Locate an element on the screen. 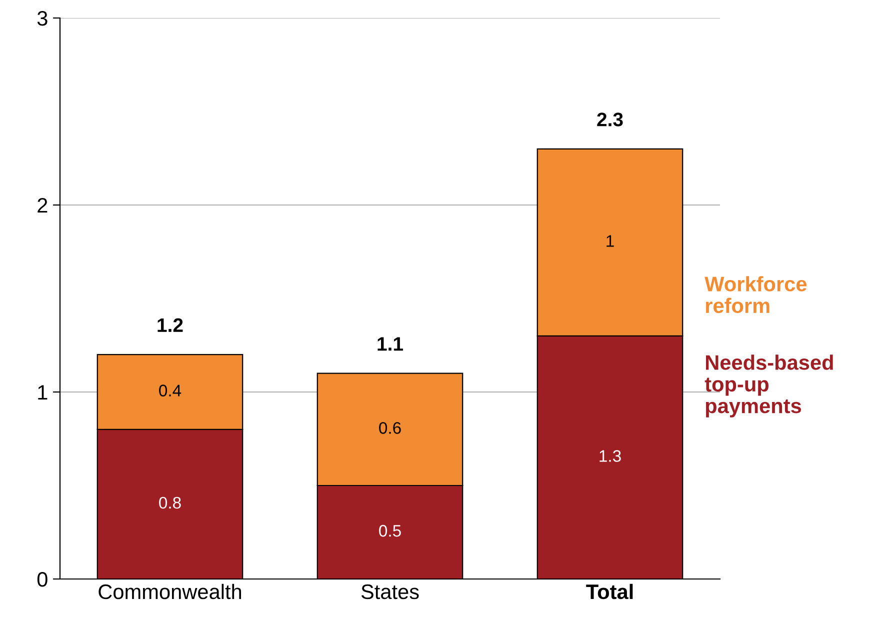  x-tick-label: Commonwealth is located at coordinates (170, 592).